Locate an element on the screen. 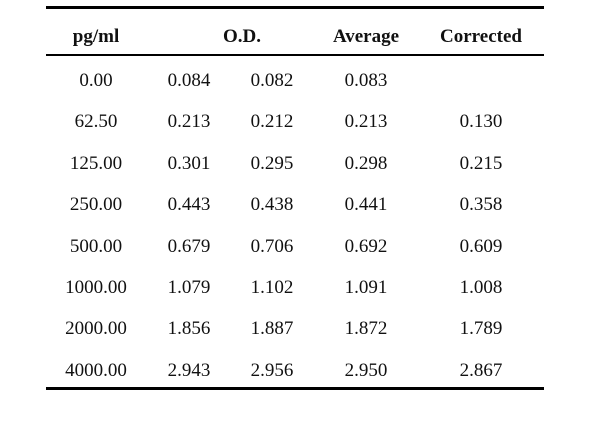 The height and width of the screenshot is (432, 600). cell-conc: 62.50 is located at coordinates (96, 121).